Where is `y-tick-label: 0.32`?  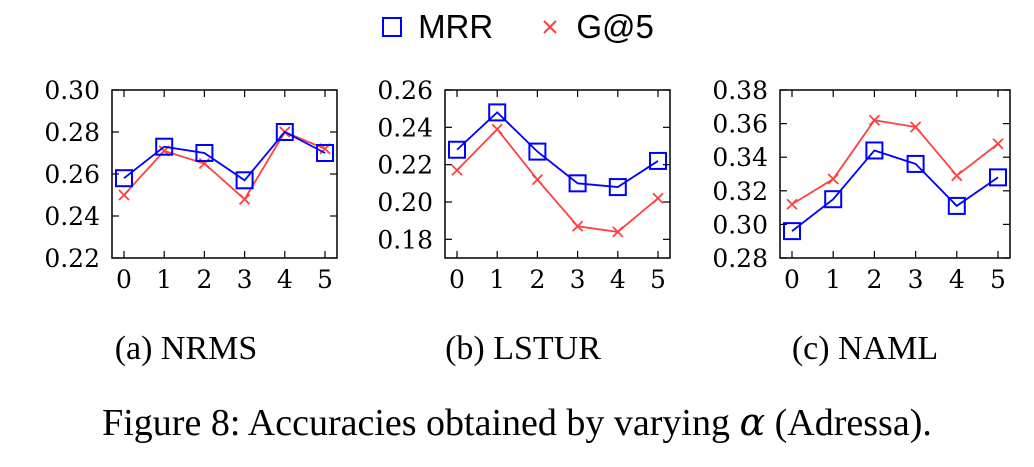
y-tick-label: 0.32 is located at coordinates (740, 191).